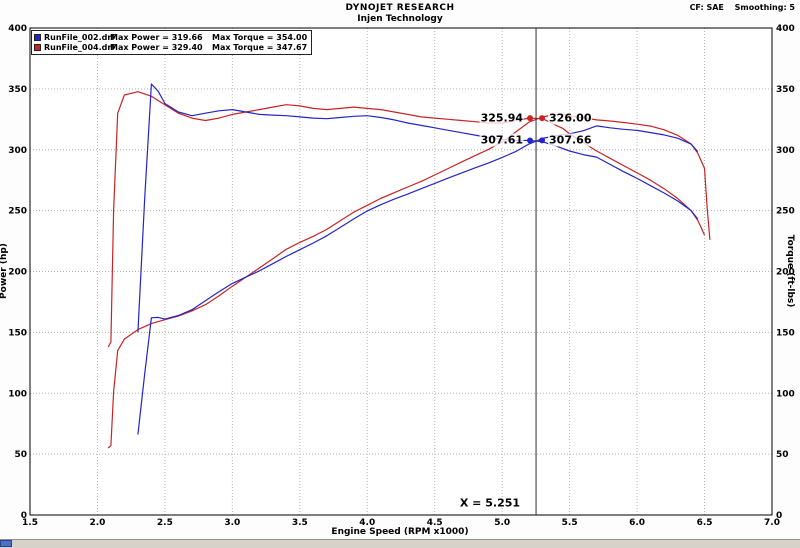  Describe the element at coordinates (156, 47) in the screenshot. I see `run-004-max-power: Max Power = 329.40` at that location.